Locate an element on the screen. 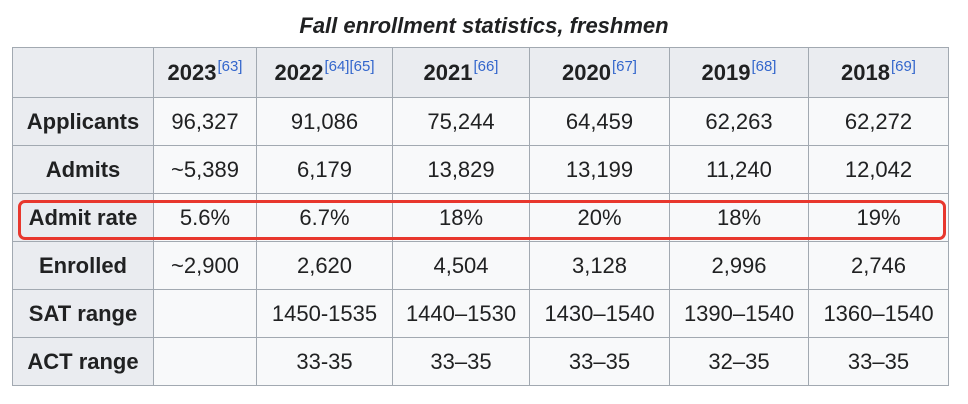 This screenshot has height=404, width=968. row-label: Admit rate is located at coordinates (83, 217).